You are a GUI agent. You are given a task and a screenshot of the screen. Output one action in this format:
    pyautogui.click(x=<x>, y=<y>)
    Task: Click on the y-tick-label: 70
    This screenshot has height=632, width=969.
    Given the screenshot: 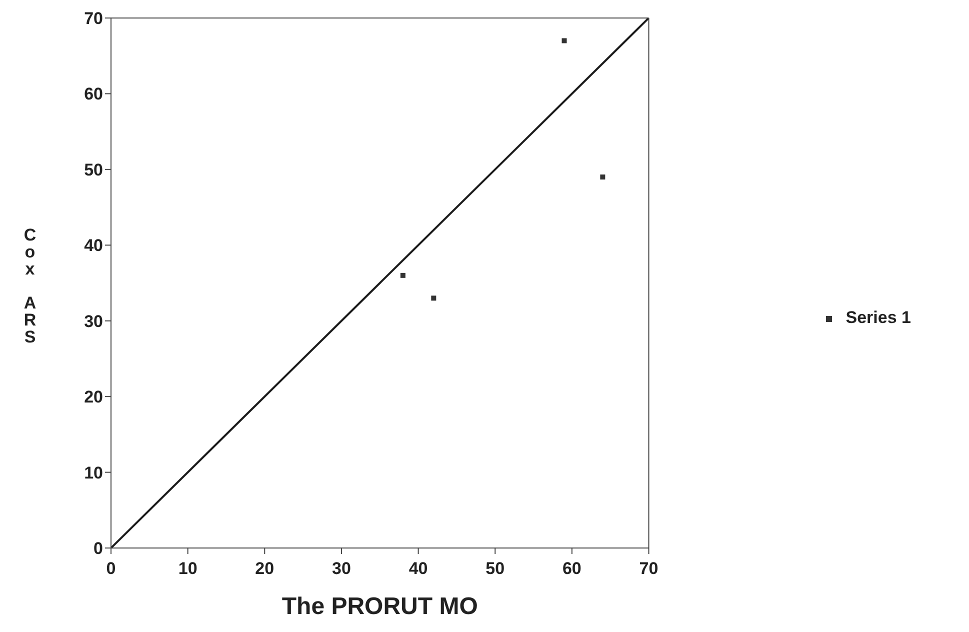 What is the action you would take?
    pyautogui.click(x=93, y=18)
    